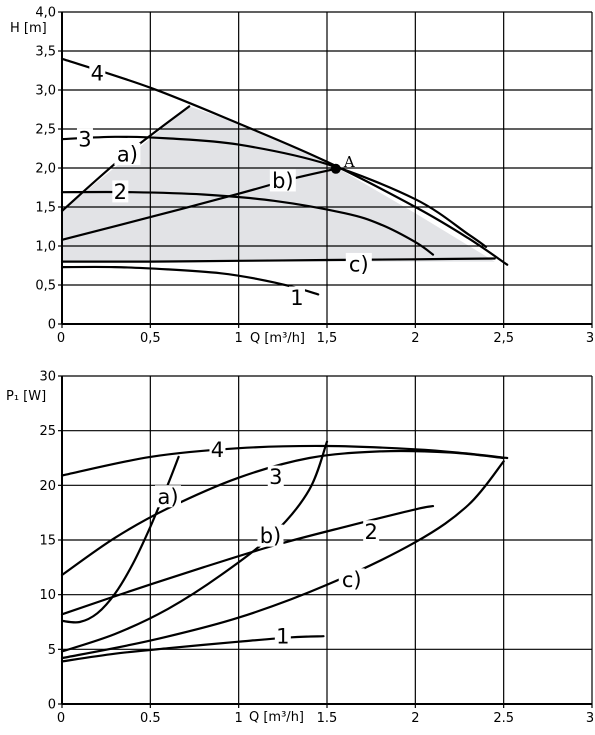 Image resolution: width=595 pixels, height=735 pixels. Describe the element at coordinates (52, 325) in the screenshot. I see `head-chart-y-tick-label: 0` at that location.